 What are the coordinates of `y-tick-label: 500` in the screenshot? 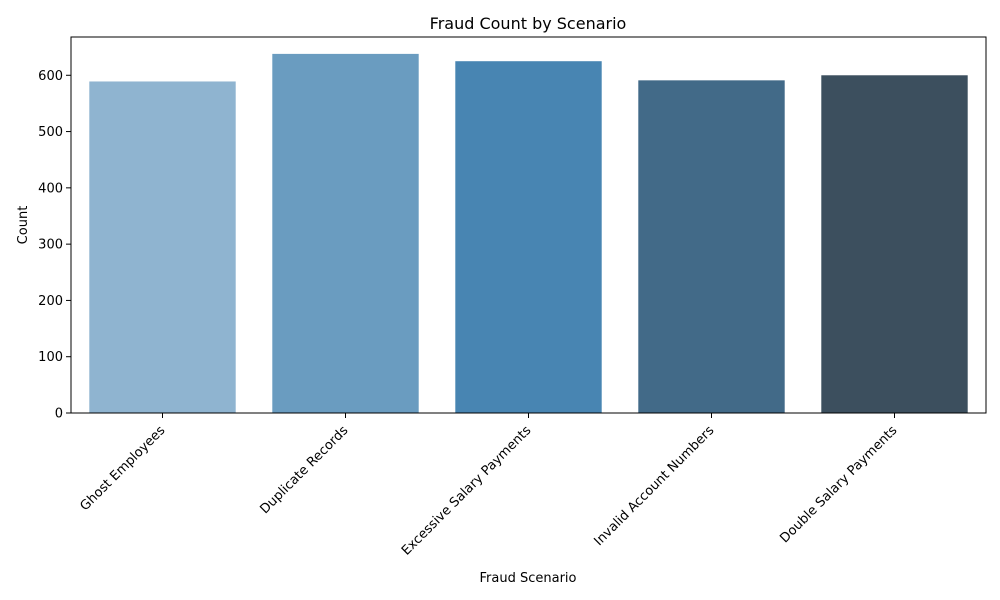 It's located at (50, 132).